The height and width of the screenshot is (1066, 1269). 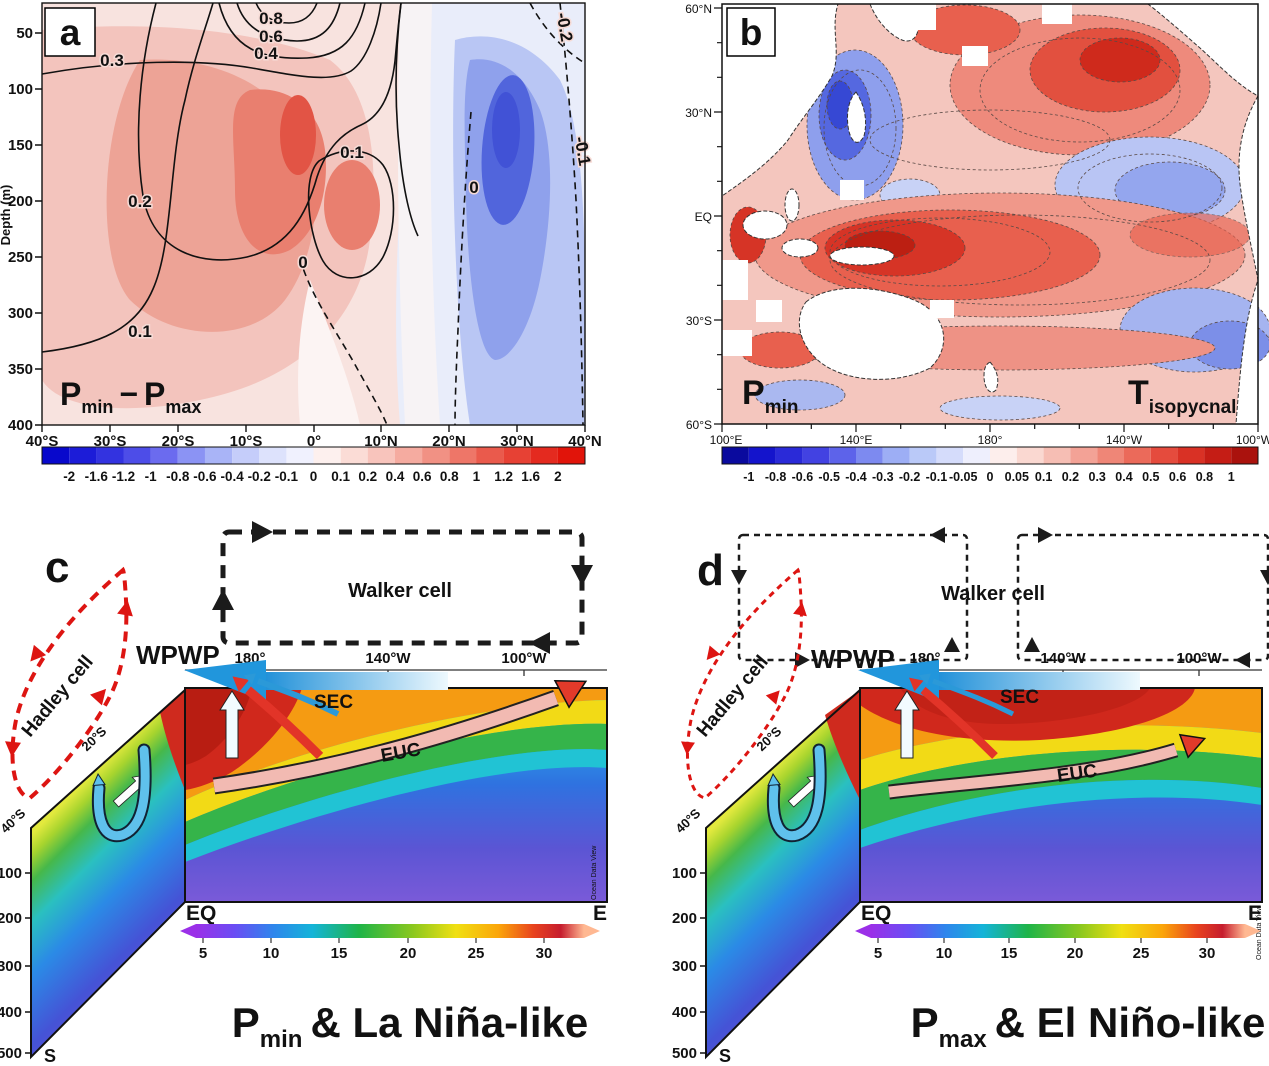 I want to click on svg-text: 100°E, so click(x=726, y=440).